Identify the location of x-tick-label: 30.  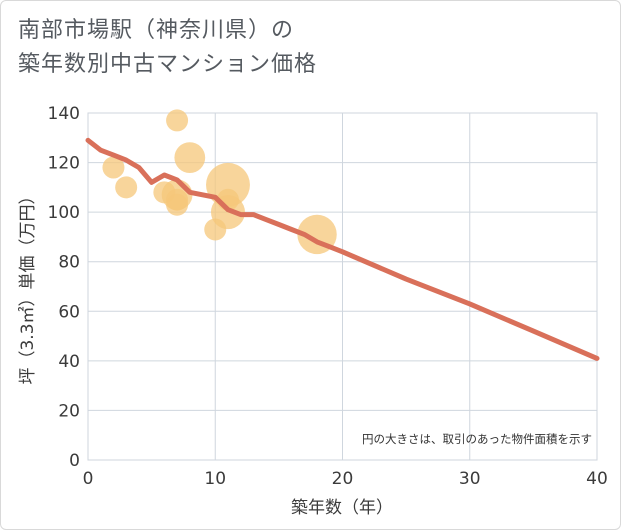
(470, 479).